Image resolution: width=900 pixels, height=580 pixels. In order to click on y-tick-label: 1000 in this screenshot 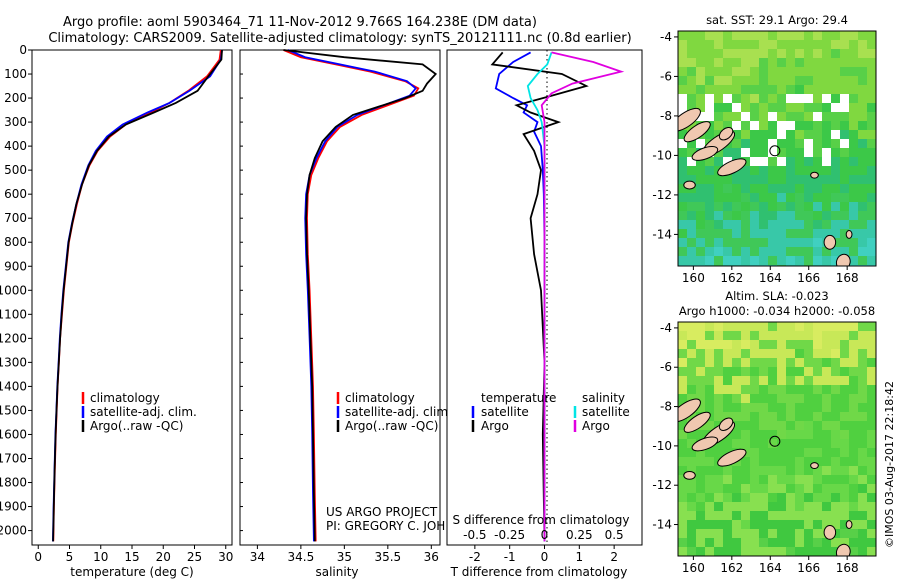, I will do `click(13, 290)`.